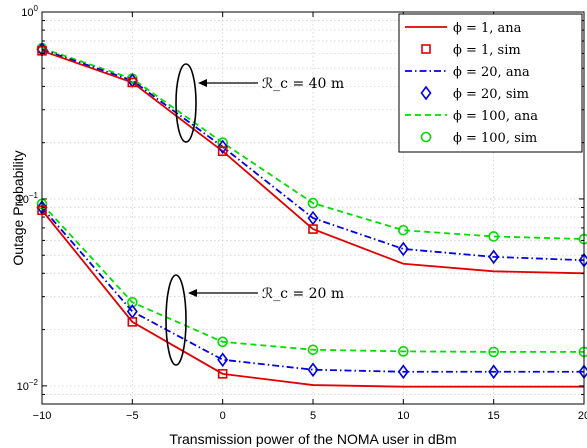 Image resolution: width=587 pixels, height=448 pixels. What do you see at coordinates (259, 103) in the screenshot?
I see `annotation-0: ℛ_c = 40 m` at bounding box center [259, 103].